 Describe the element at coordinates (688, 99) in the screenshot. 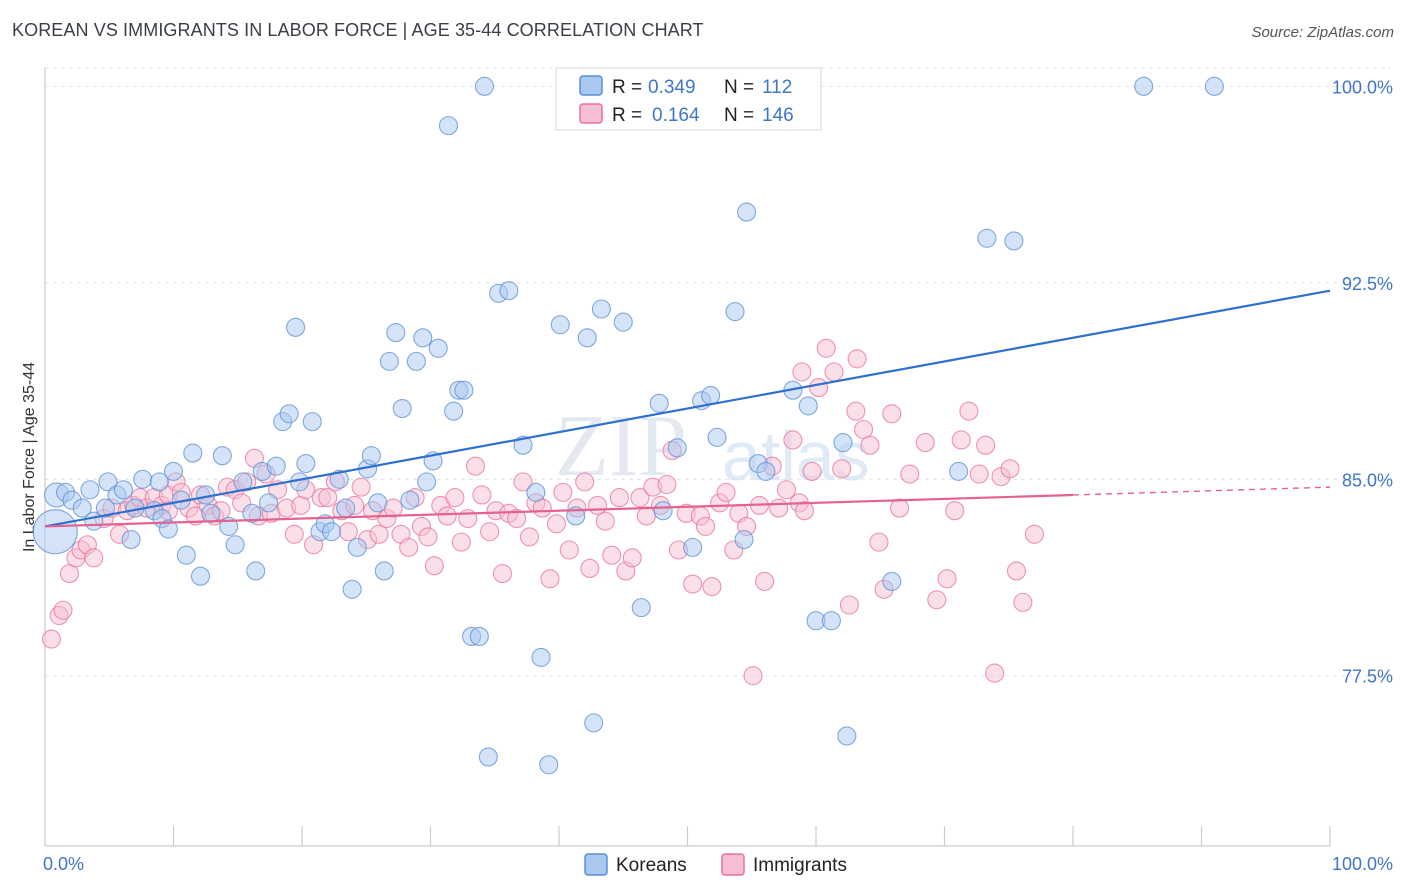

I see `legend: R = 0.349 N = 112 R = 0.164 N = 146` at that location.